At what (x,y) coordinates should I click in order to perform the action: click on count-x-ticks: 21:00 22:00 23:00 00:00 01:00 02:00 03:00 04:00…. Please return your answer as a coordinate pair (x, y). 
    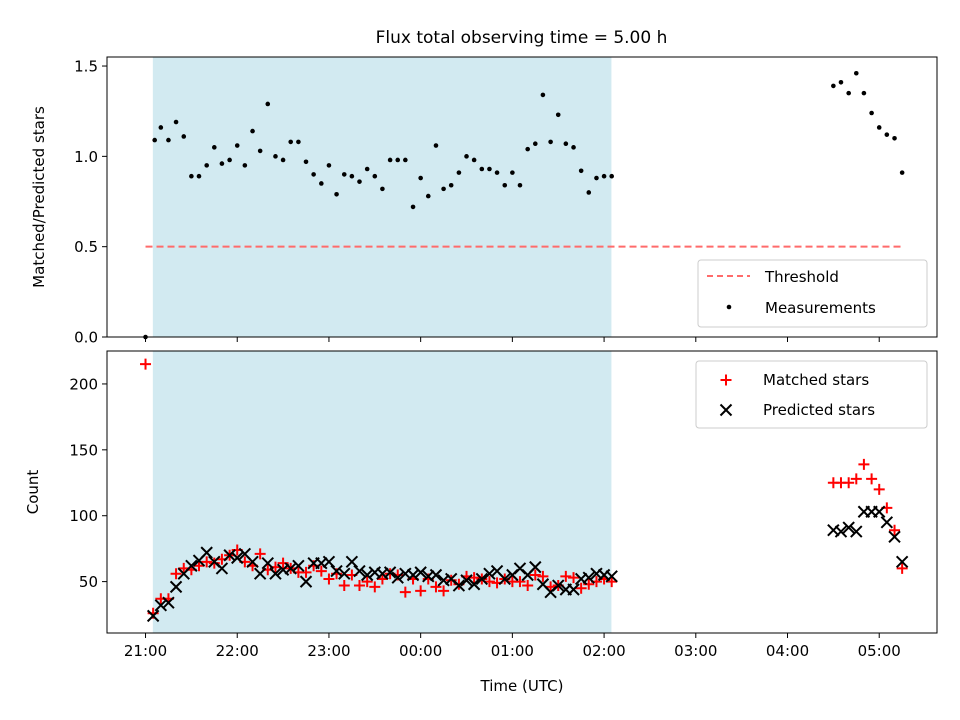
    Looking at the image, I should click on (512, 646).